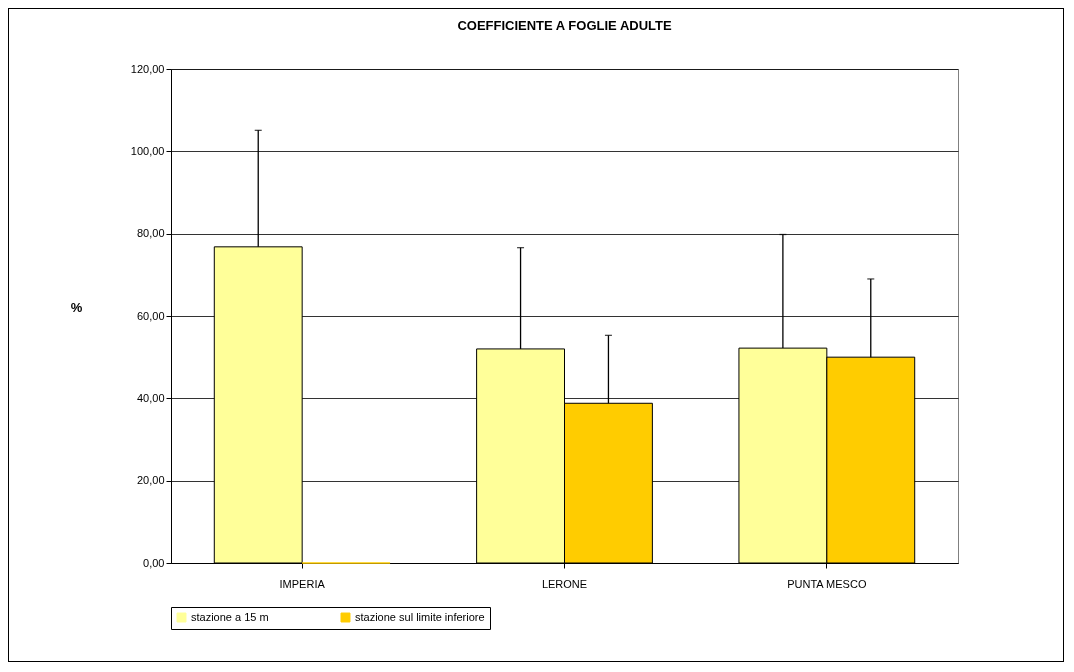 The height and width of the screenshot is (672, 1074). What do you see at coordinates (150, 233) in the screenshot?
I see `y-tick-label: 80,00` at bounding box center [150, 233].